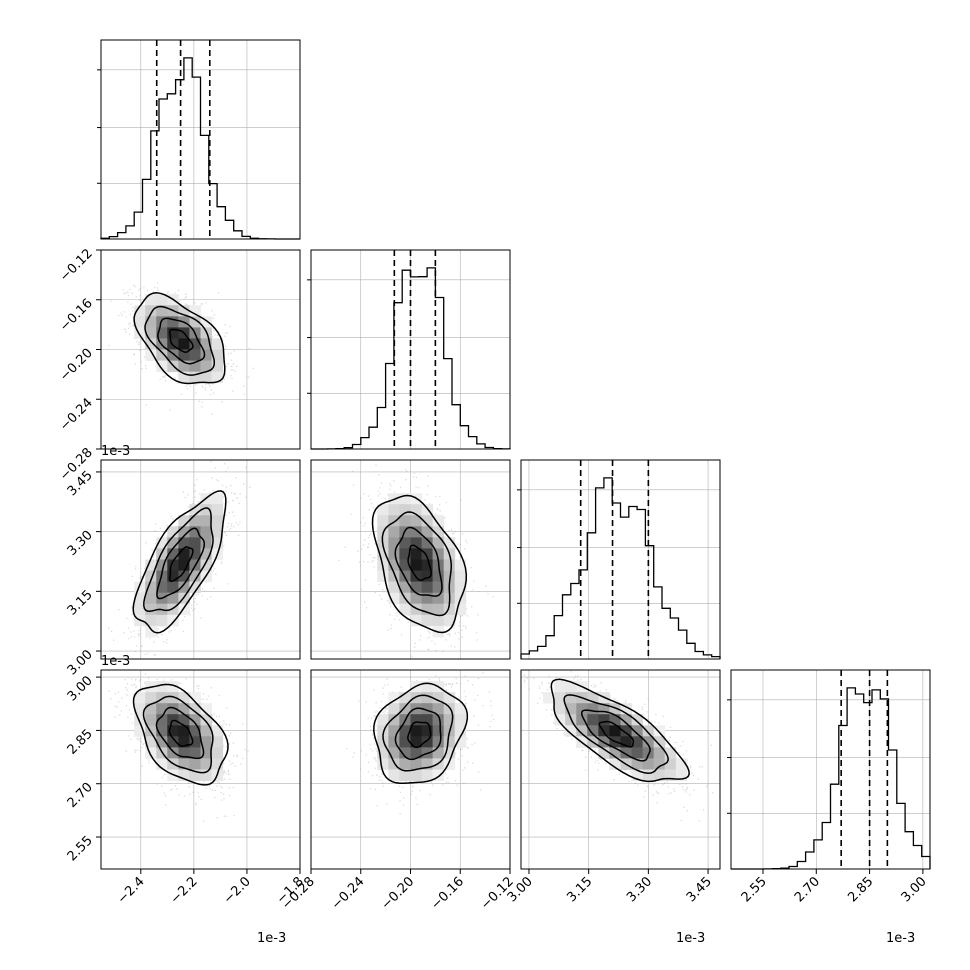  Describe the element at coordinates (131, 890) in the screenshot. I see `xtick-label-0-0: −2.4` at that location.